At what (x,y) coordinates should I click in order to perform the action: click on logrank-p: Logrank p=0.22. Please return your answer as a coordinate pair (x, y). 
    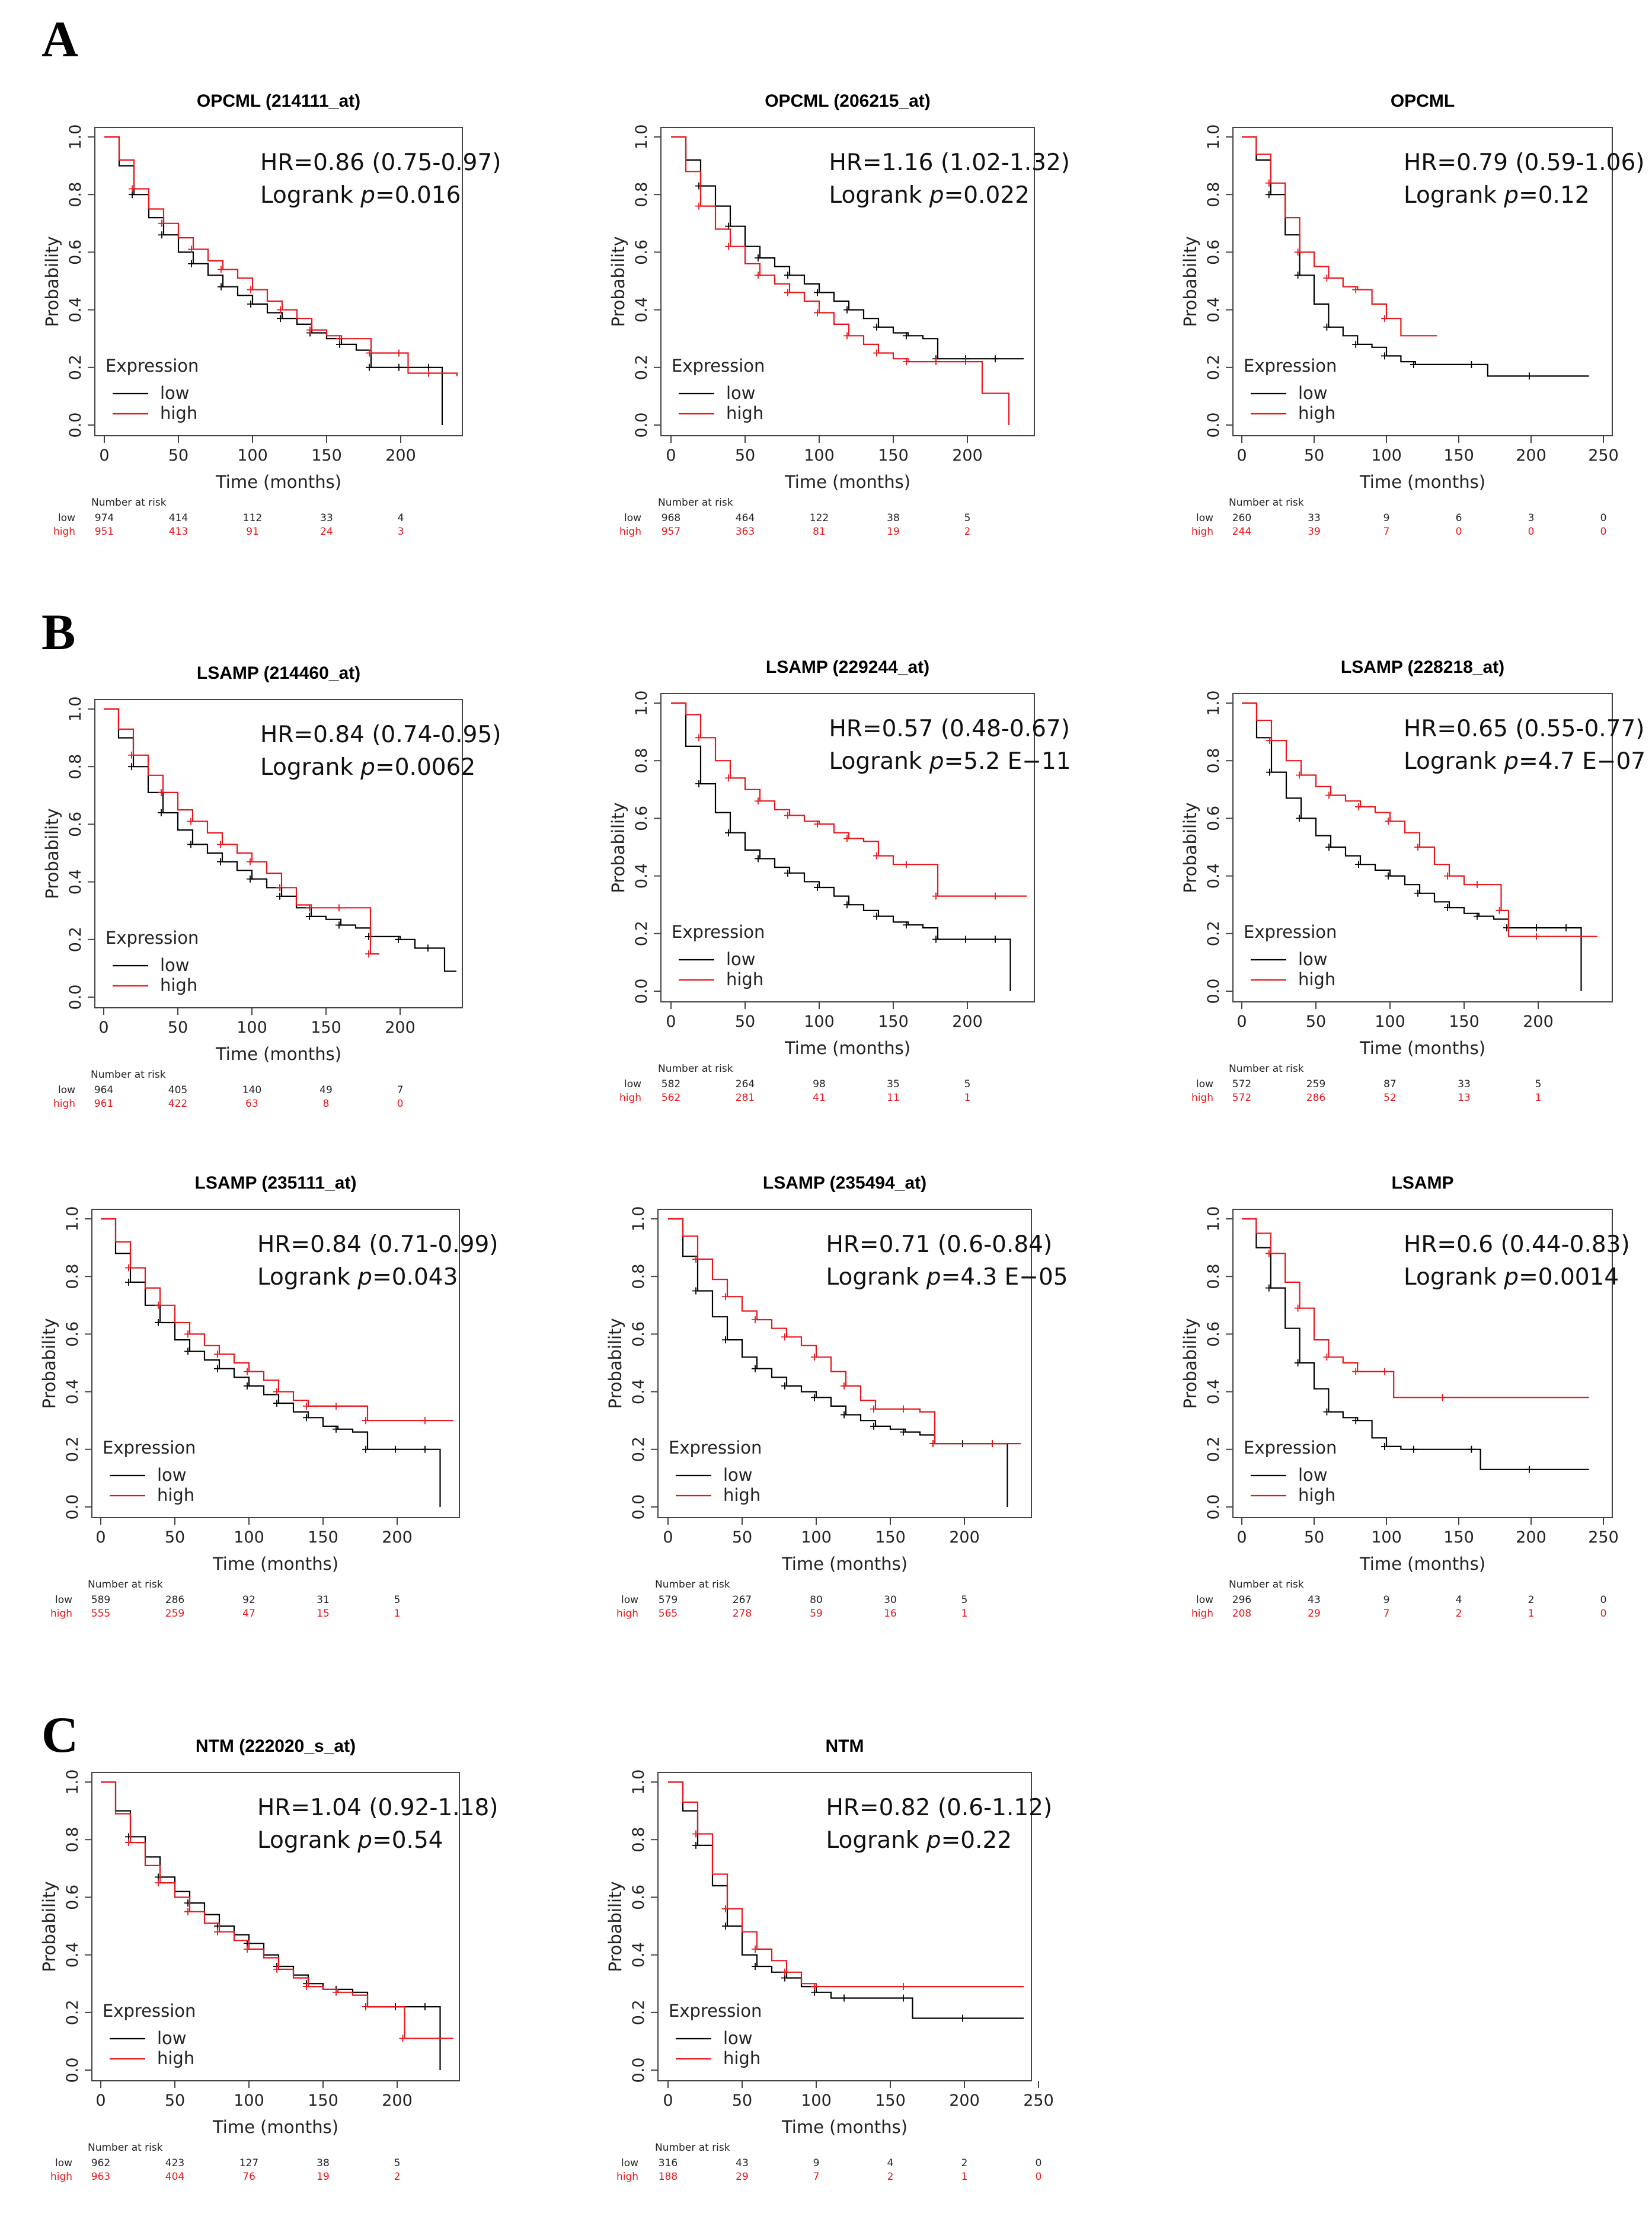
    Looking at the image, I should click on (919, 1840).